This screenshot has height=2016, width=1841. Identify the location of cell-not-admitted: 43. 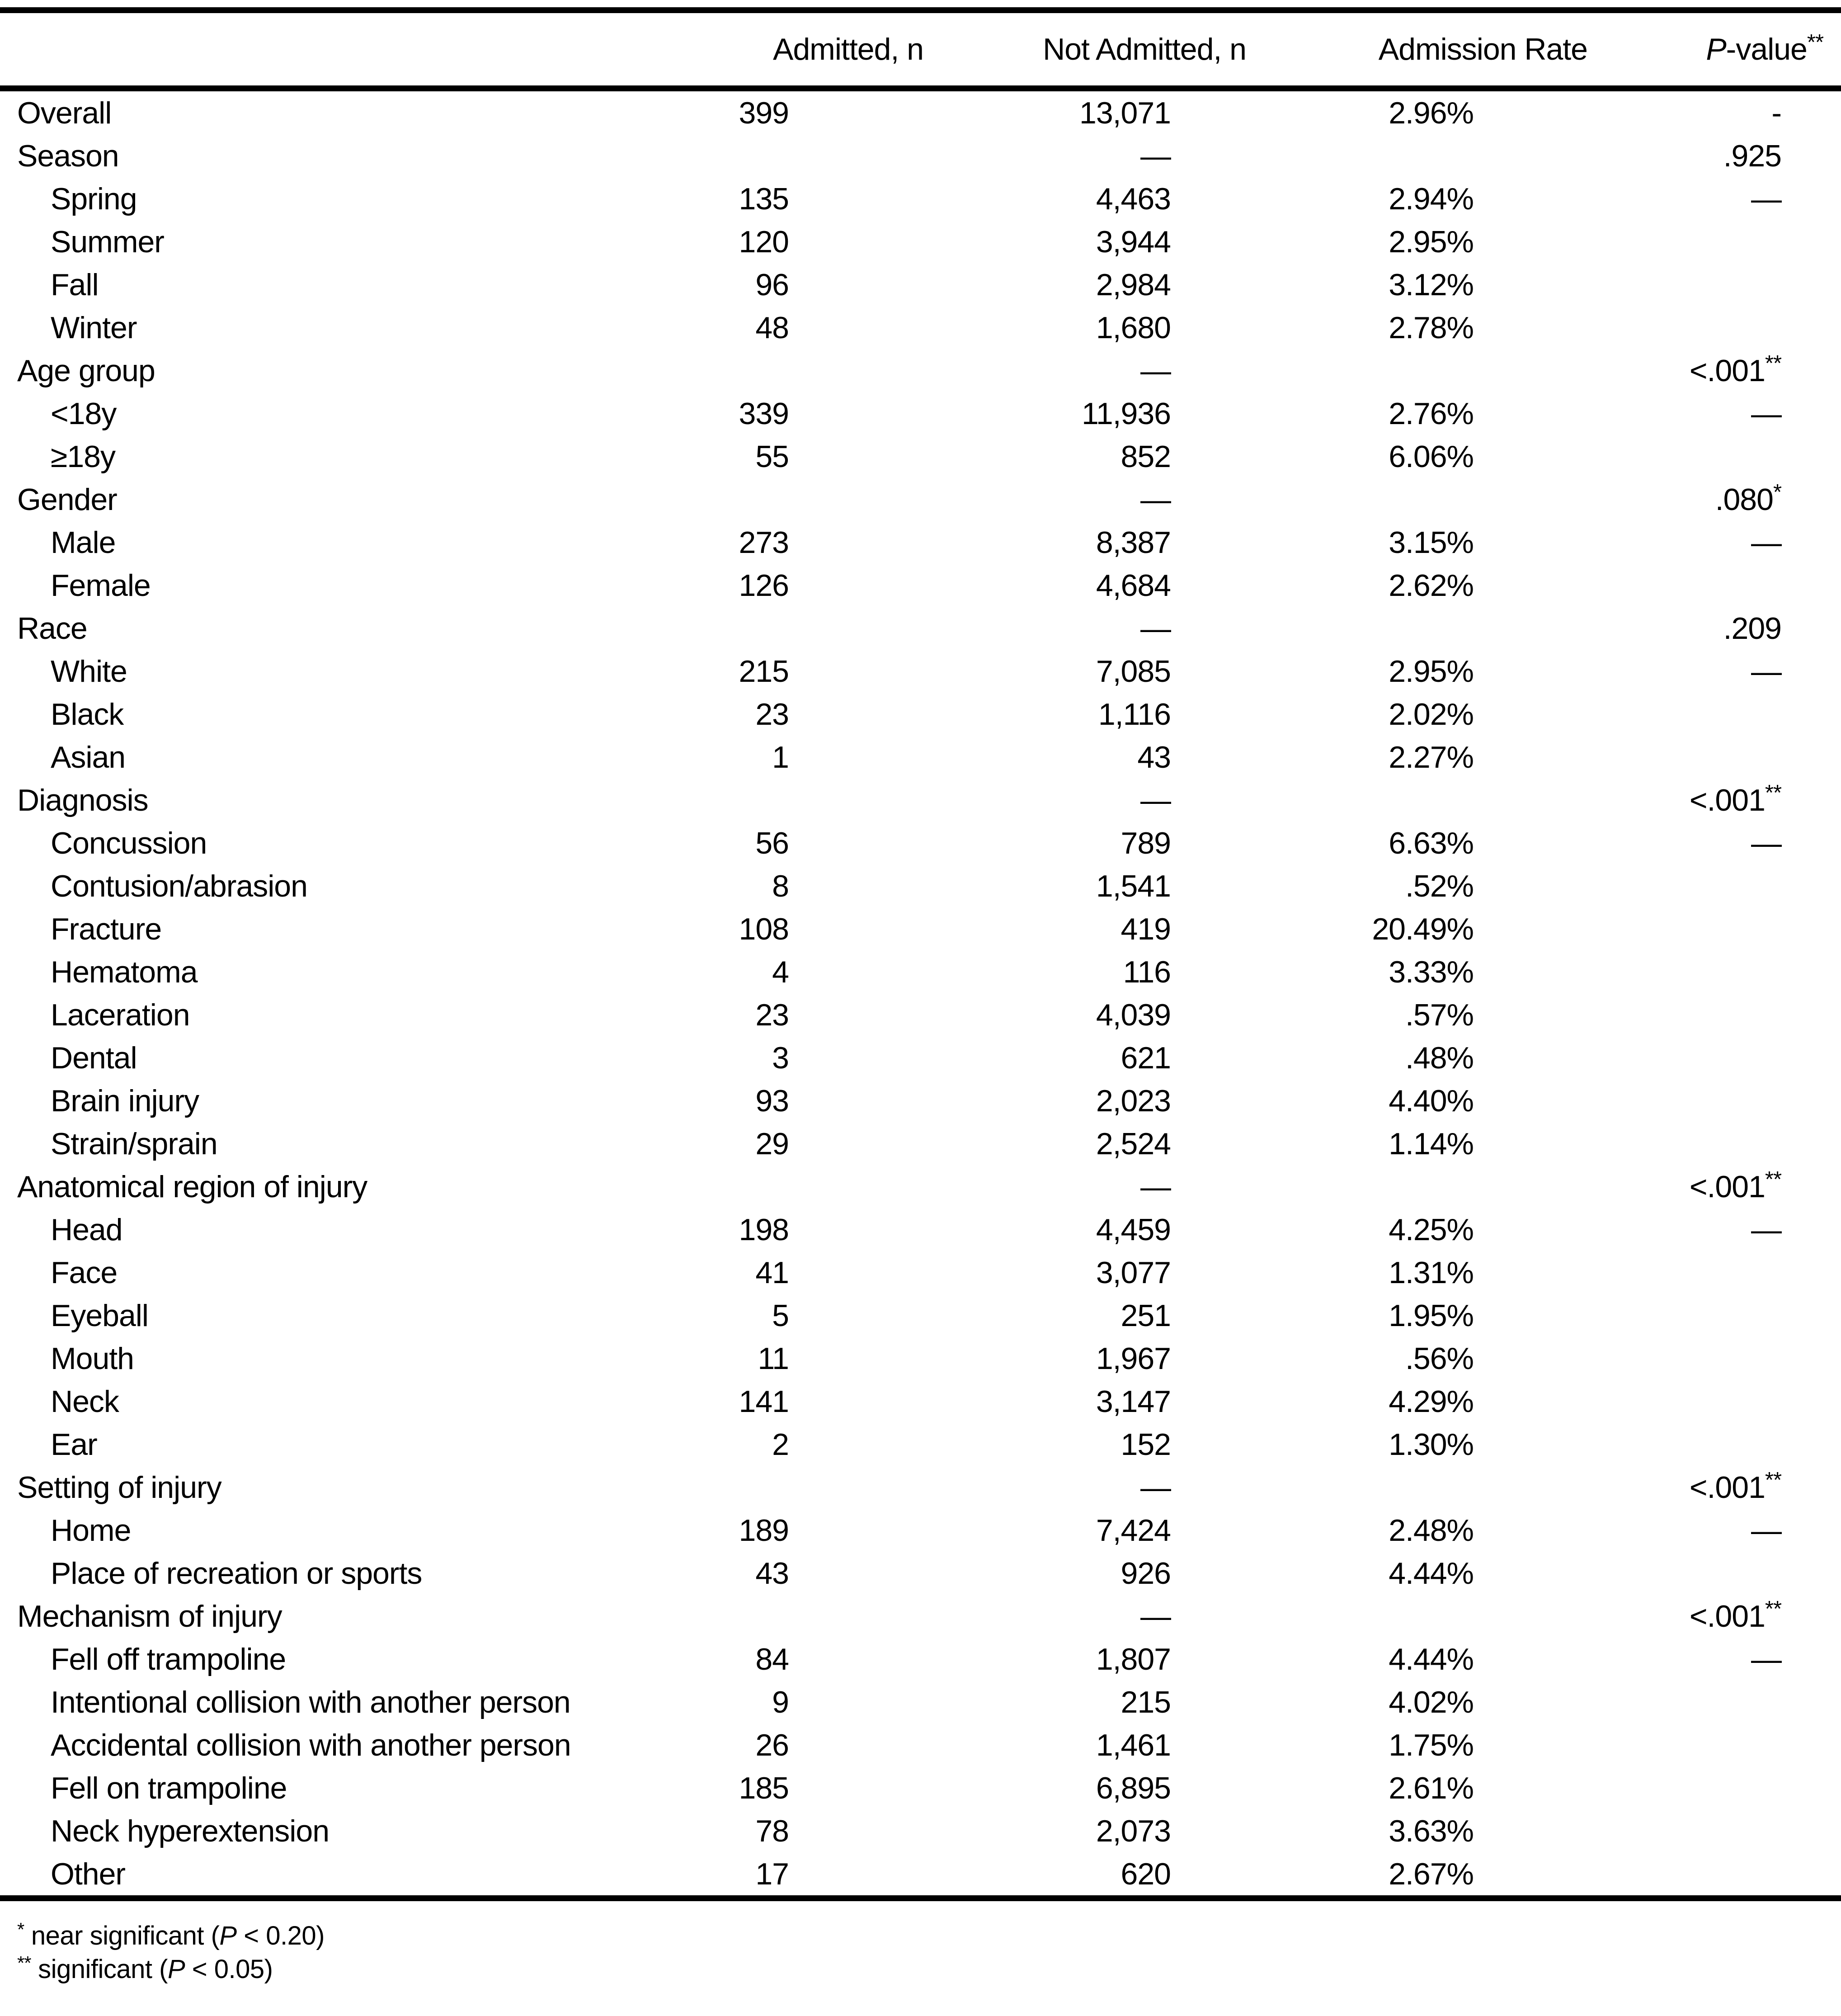
(1154, 757).